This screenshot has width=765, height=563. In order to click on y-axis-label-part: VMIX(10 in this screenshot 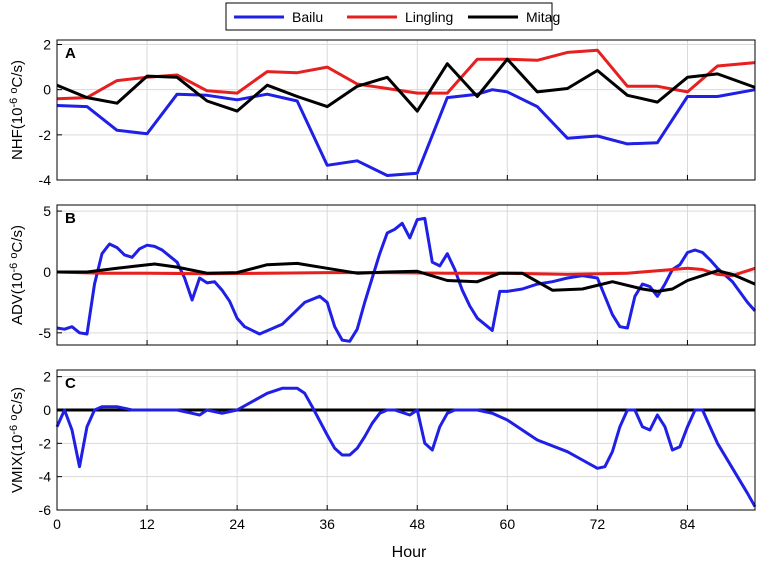, I will do `click(17, 464)`.